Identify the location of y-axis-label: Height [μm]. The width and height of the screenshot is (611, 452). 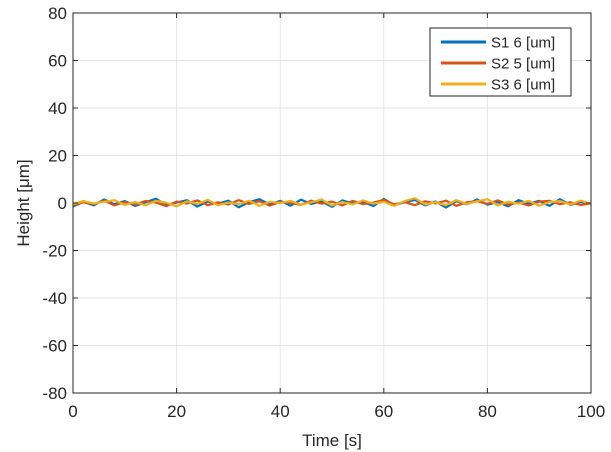
(23, 202).